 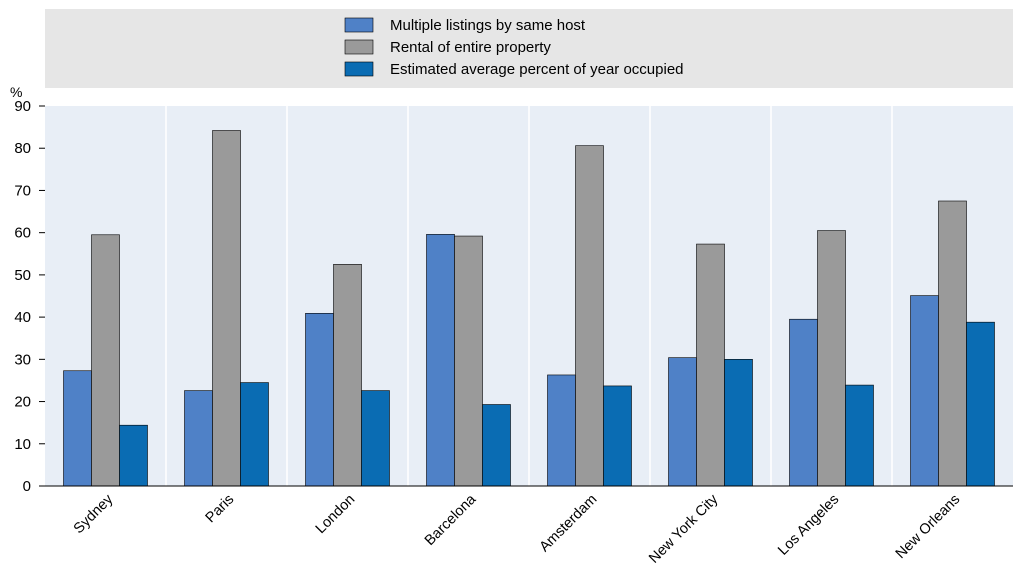 What do you see at coordinates (16, 92) in the screenshot?
I see `y-axis-unit-label: %` at bounding box center [16, 92].